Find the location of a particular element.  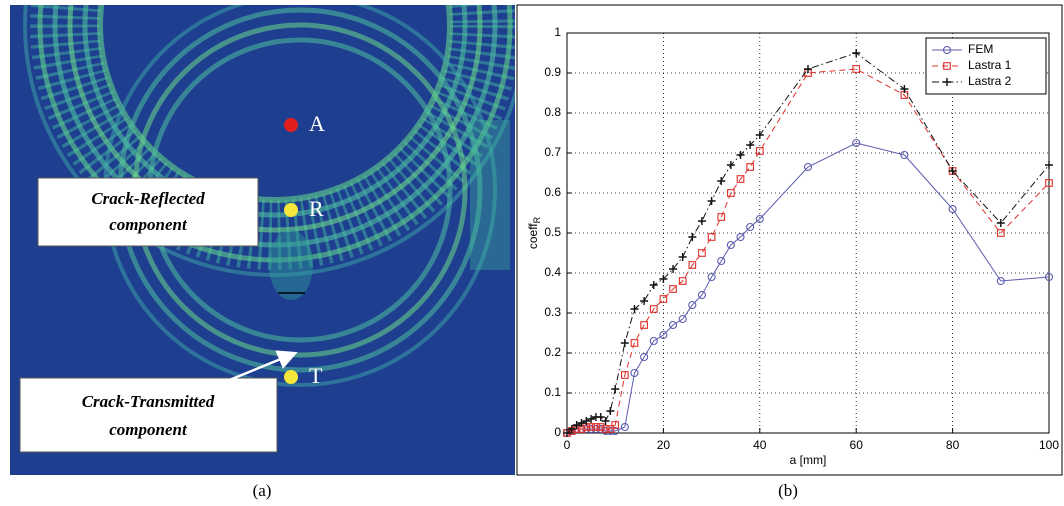

y-tick-label: 0.9 is located at coordinates (552, 72).